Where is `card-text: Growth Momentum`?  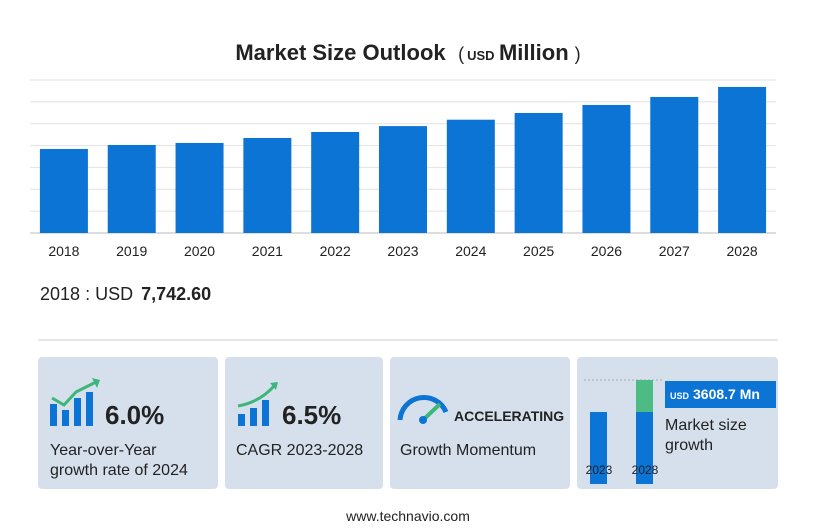 card-text: Growth Momentum is located at coordinates (468, 450).